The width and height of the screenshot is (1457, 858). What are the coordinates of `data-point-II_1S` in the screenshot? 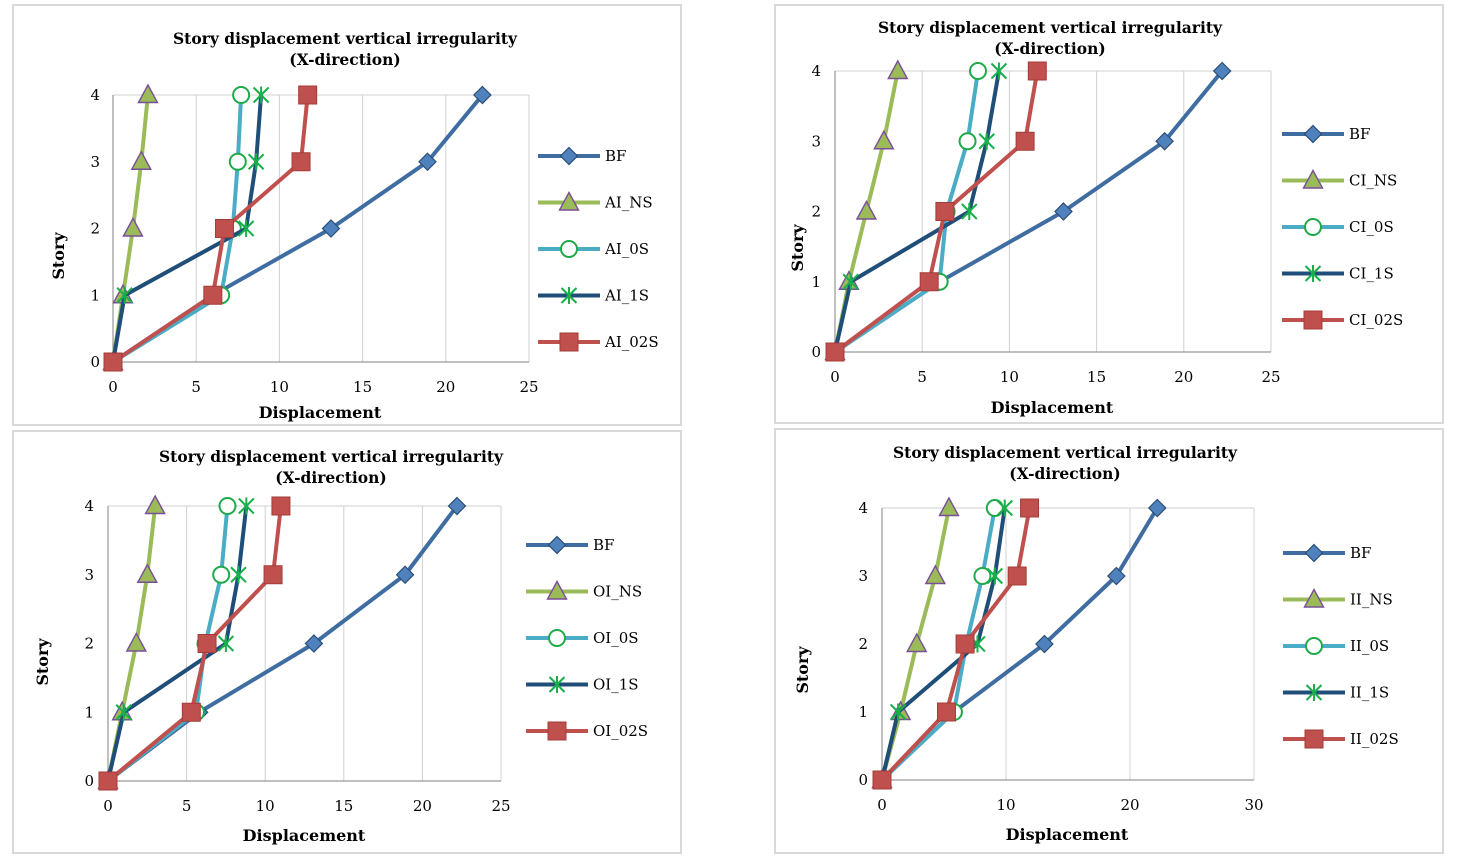 It's located at (898, 712).